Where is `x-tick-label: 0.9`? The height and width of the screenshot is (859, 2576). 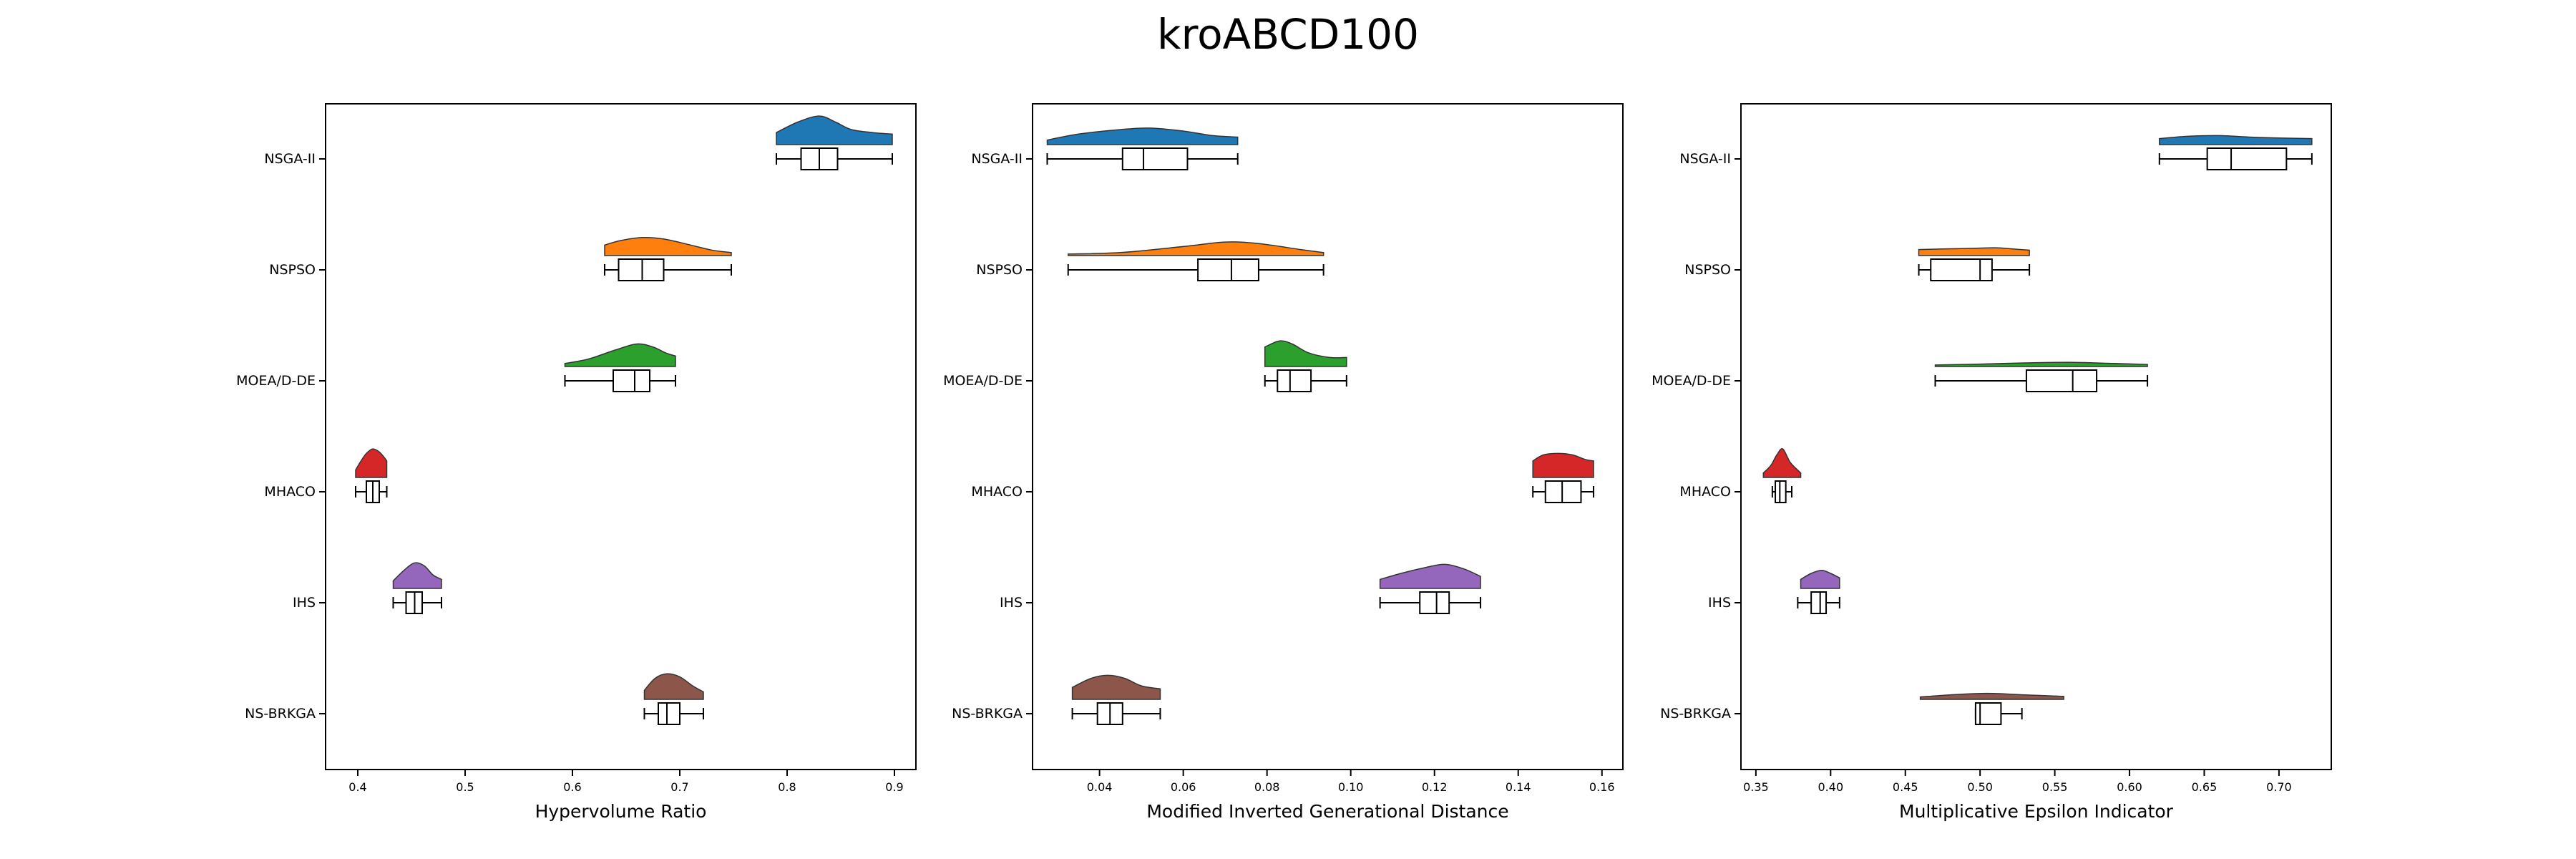 x-tick-label: 0.9 is located at coordinates (894, 787).